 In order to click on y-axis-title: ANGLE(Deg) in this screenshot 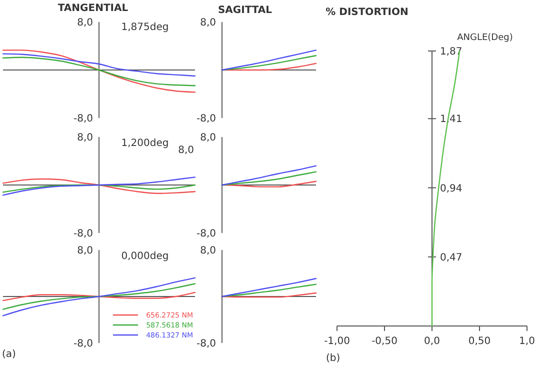, I will do `click(485, 38)`.